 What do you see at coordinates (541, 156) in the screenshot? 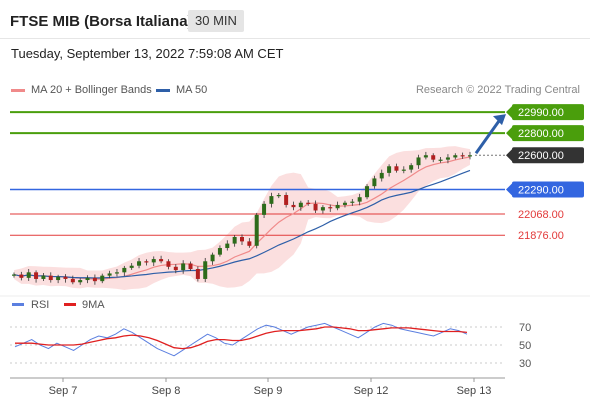
I see `level-label-last: 22600.00` at bounding box center [541, 156].